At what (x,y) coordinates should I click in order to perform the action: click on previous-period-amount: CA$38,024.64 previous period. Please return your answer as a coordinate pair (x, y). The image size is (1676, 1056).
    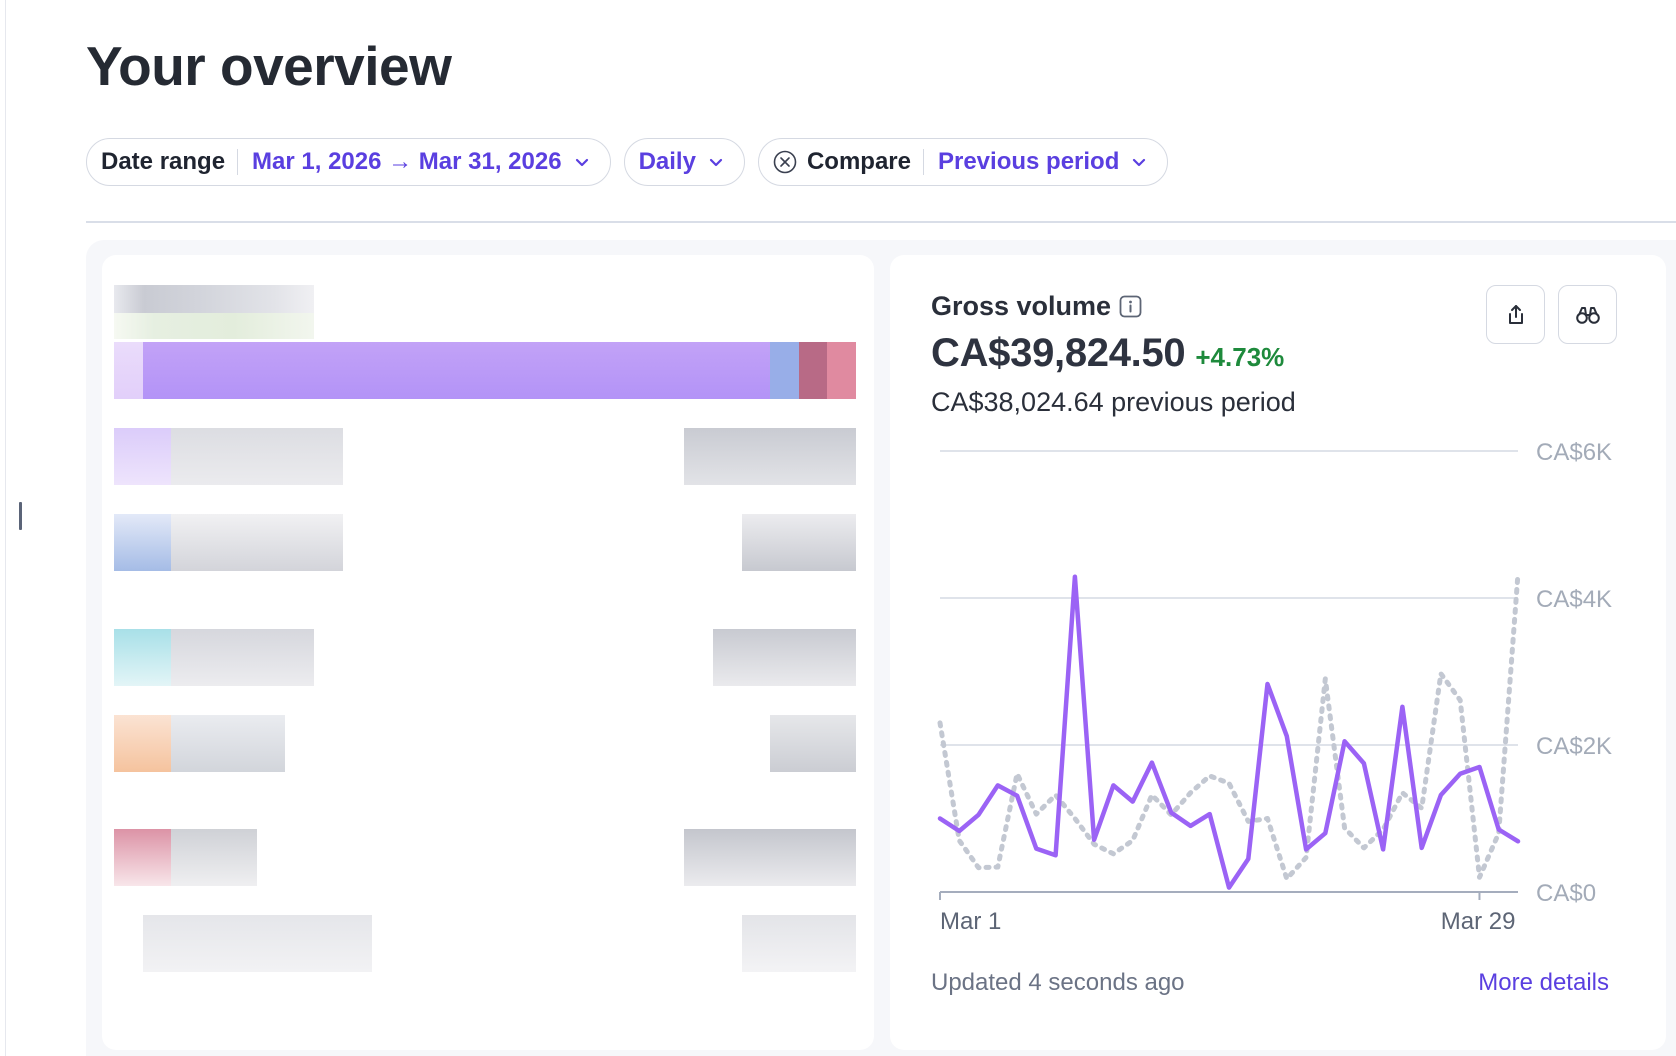
    Looking at the image, I should click on (1113, 402).